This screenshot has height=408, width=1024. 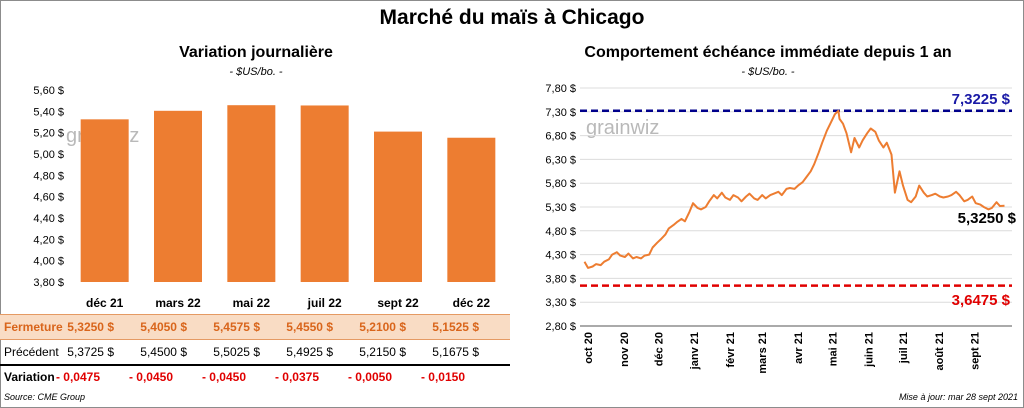 What do you see at coordinates (512, 17) in the screenshot?
I see `main-title: Marché du maïs à Chicago` at bounding box center [512, 17].